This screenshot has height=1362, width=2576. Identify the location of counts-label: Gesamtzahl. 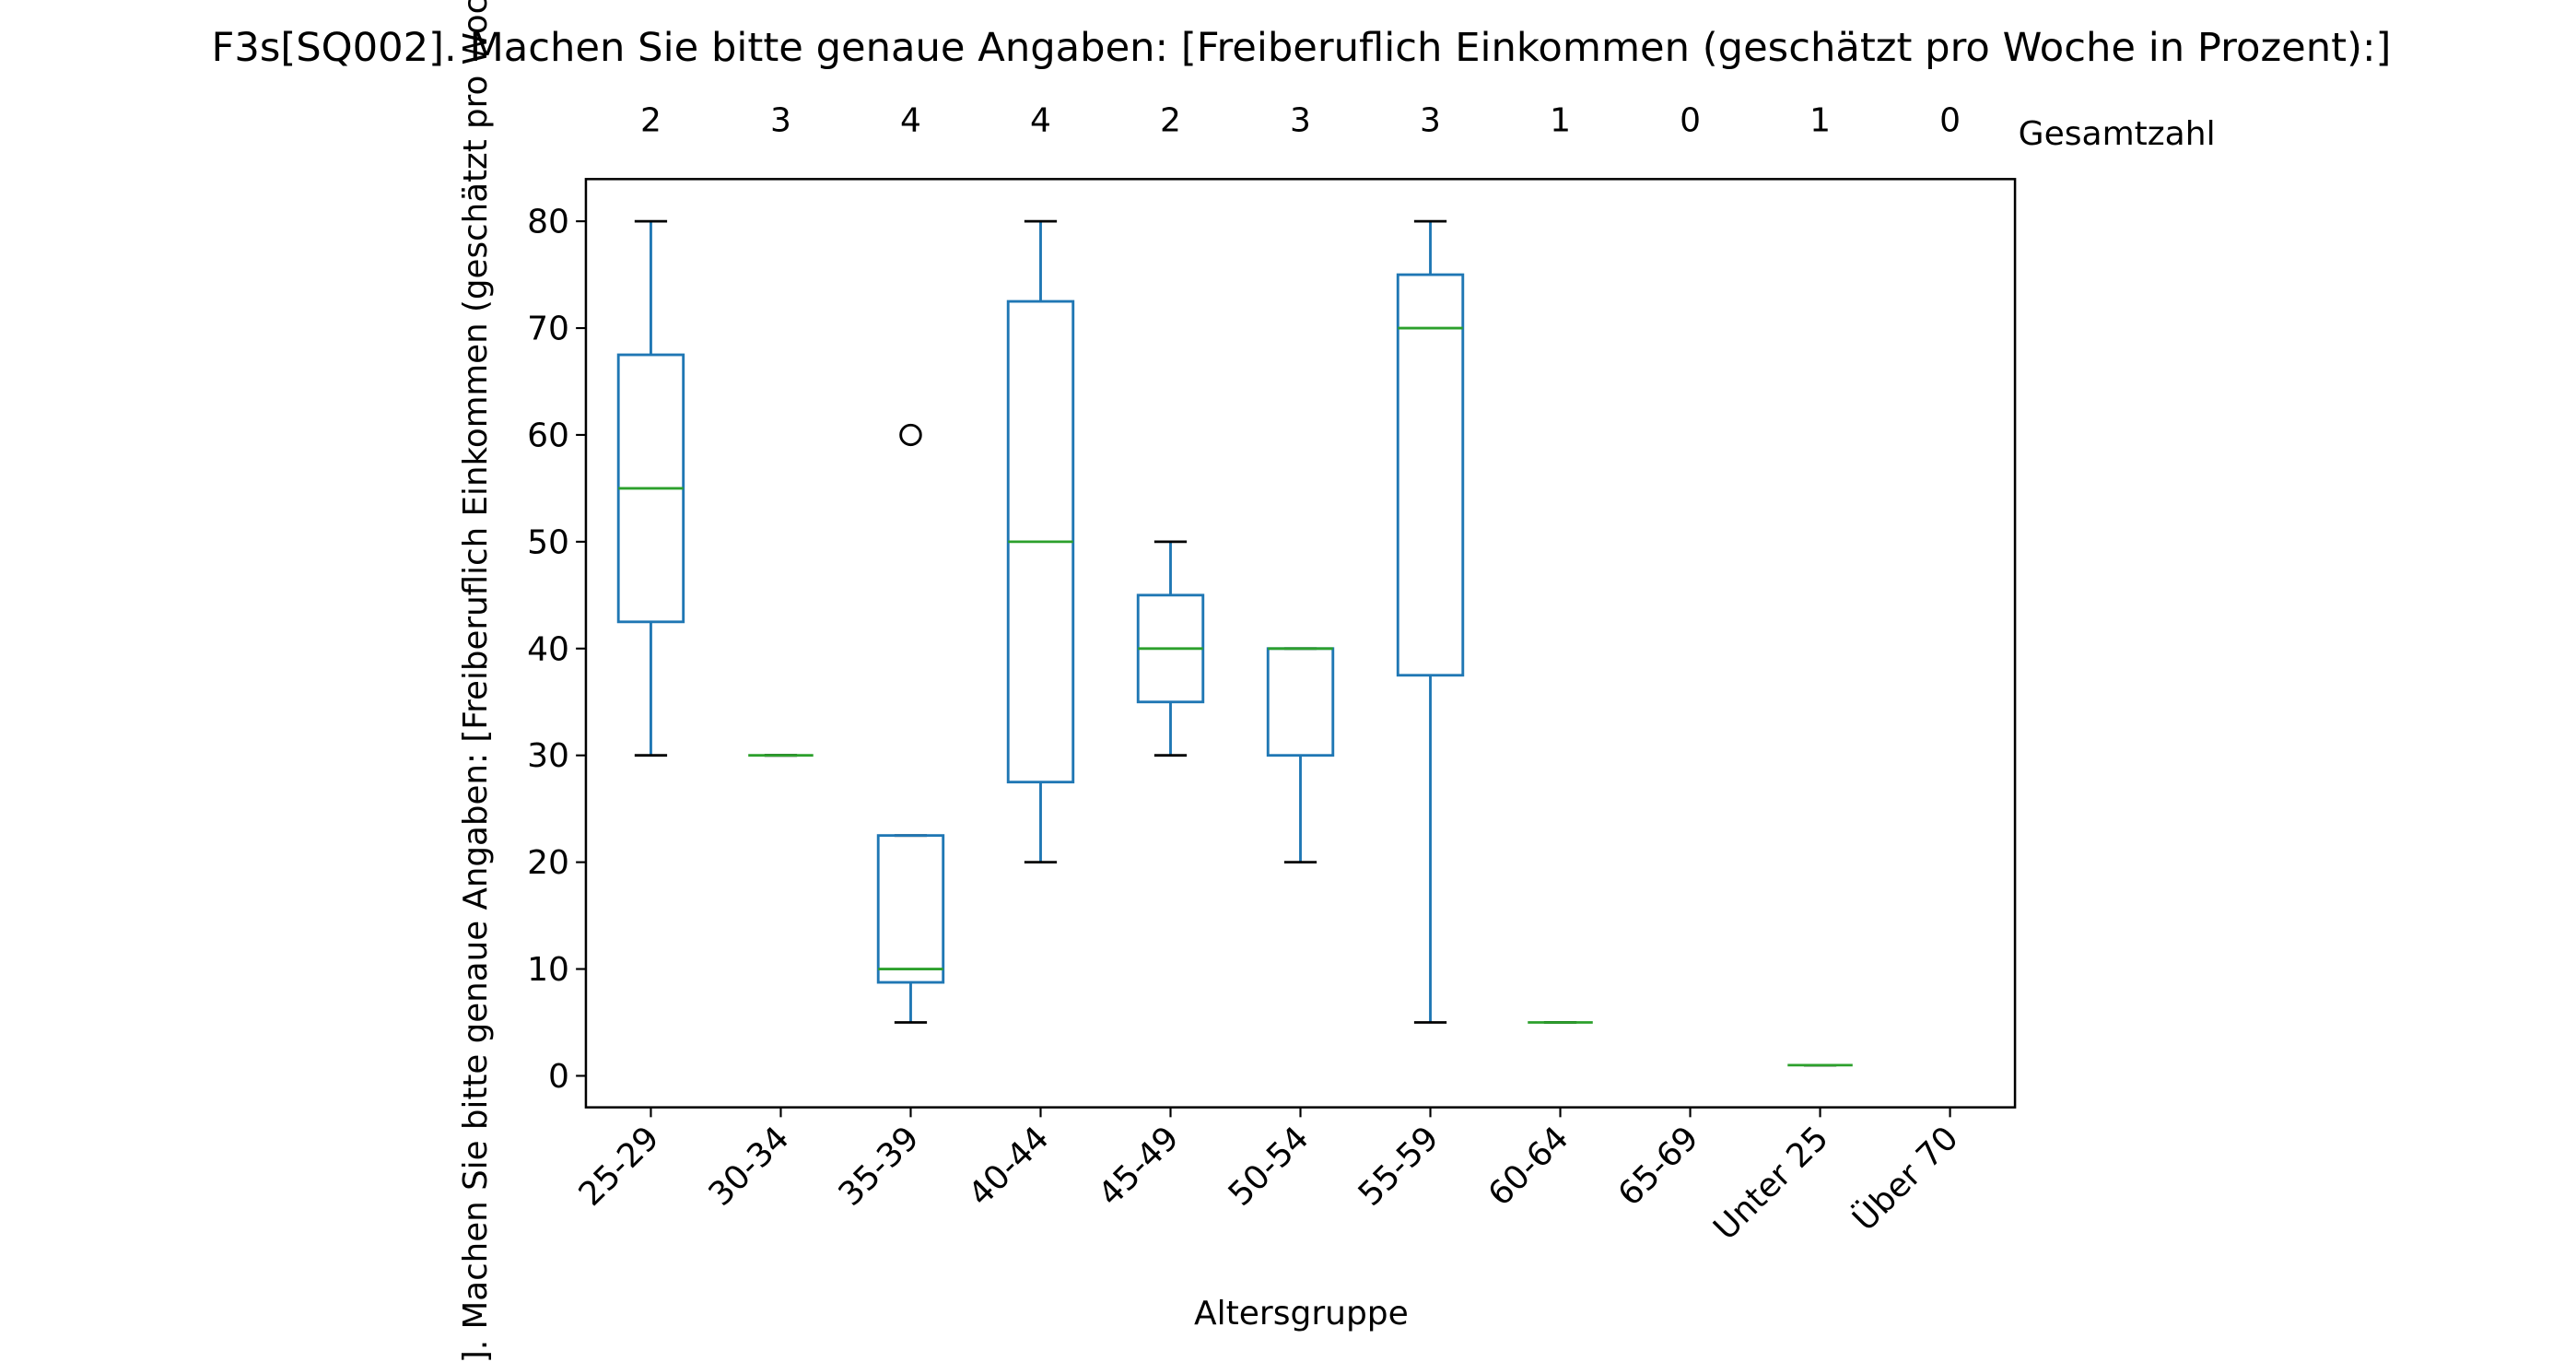
(2117, 134).